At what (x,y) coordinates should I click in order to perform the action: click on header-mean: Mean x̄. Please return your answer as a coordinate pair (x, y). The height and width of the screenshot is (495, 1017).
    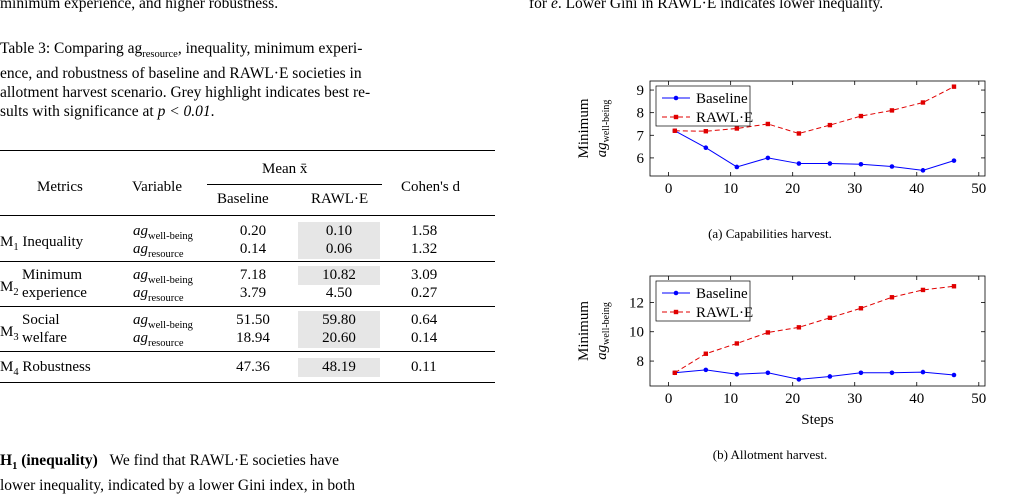
    Looking at the image, I should click on (285, 169).